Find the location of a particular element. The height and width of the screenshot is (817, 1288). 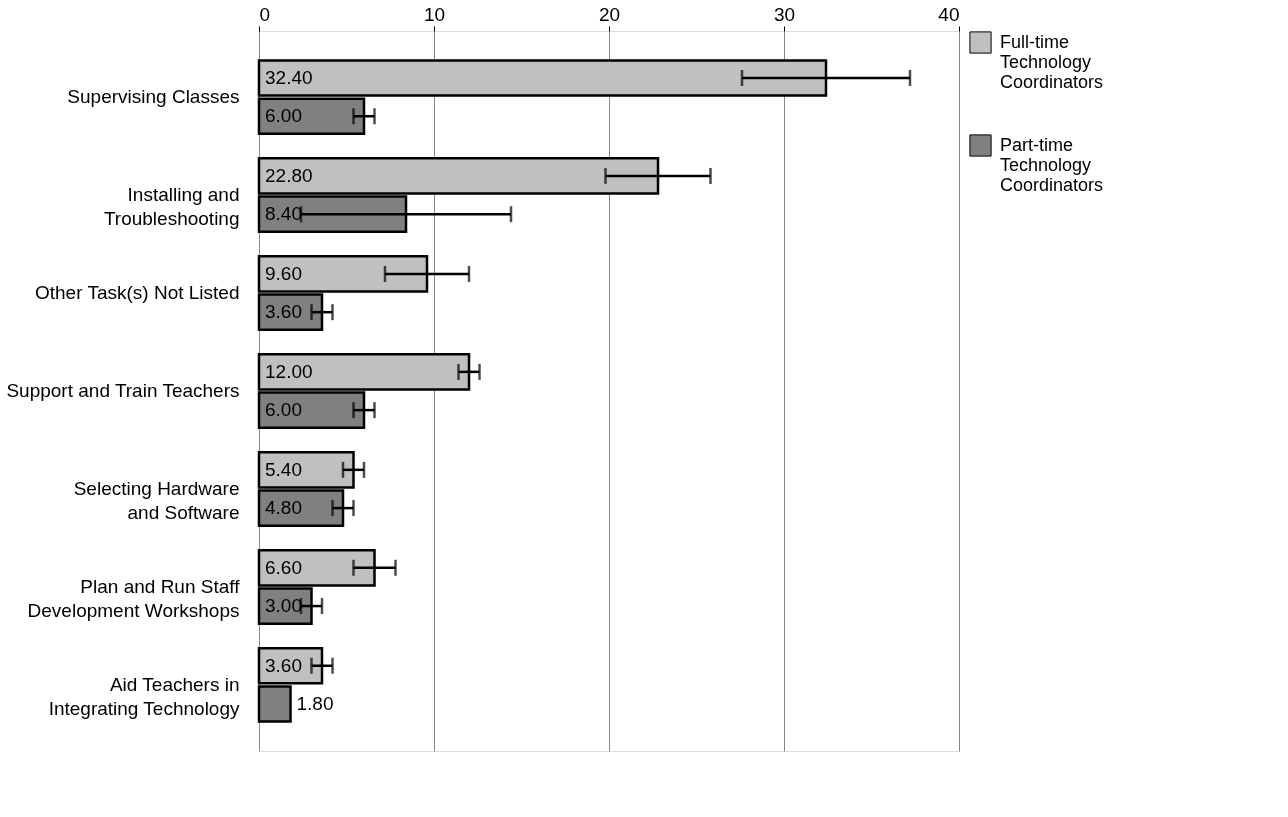

data-label: 4.80 is located at coordinates (283, 508).